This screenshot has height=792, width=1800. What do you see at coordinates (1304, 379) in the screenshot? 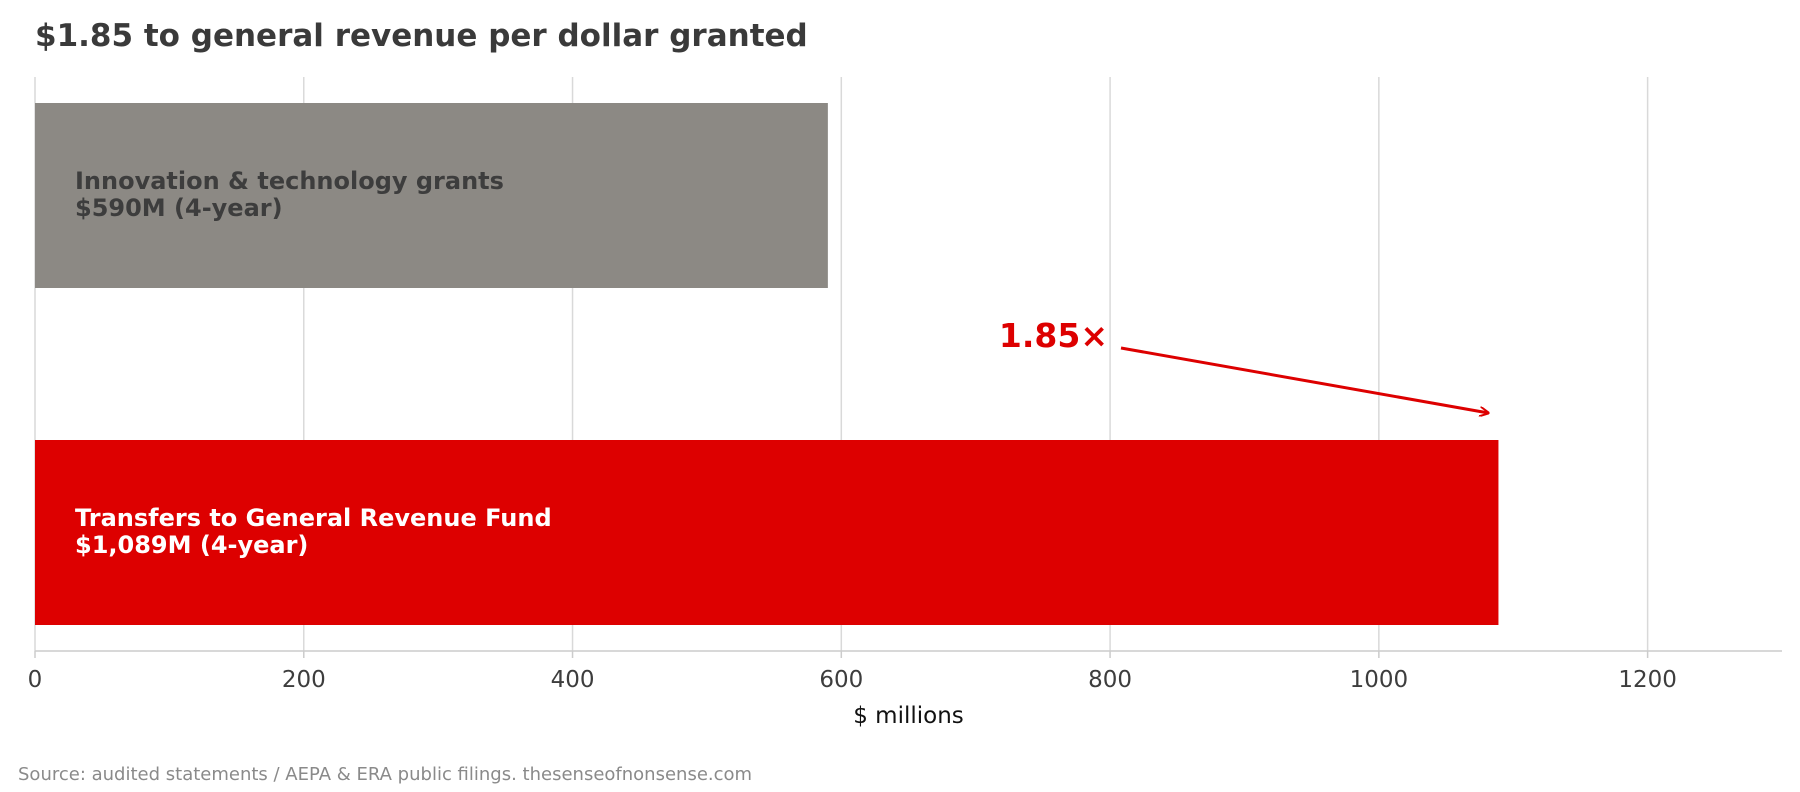
I see `annotation-arrow` at bounding box center [1304, 379].